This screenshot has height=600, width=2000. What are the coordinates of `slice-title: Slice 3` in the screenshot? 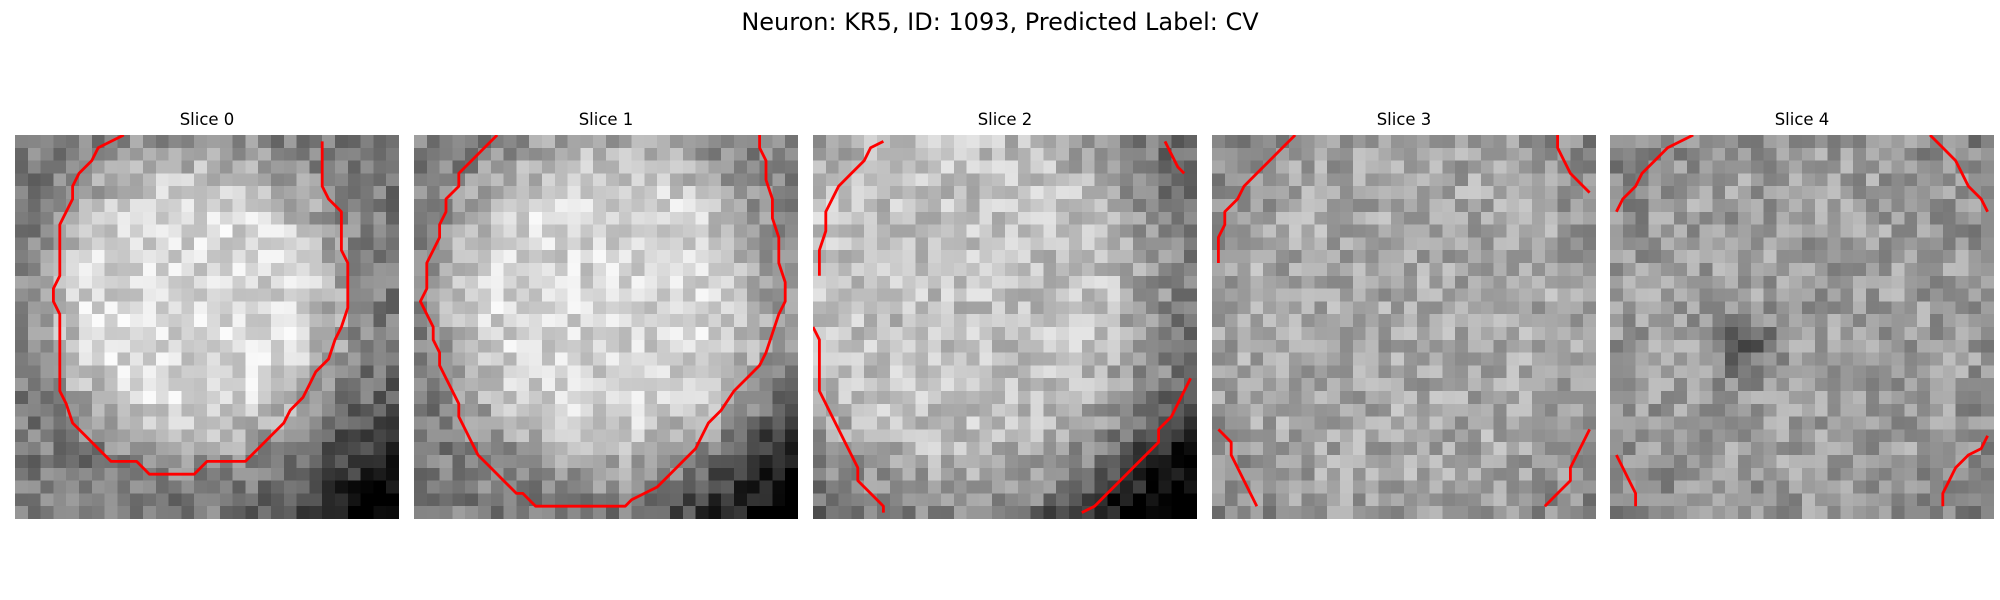 It's located at (1404, 119).